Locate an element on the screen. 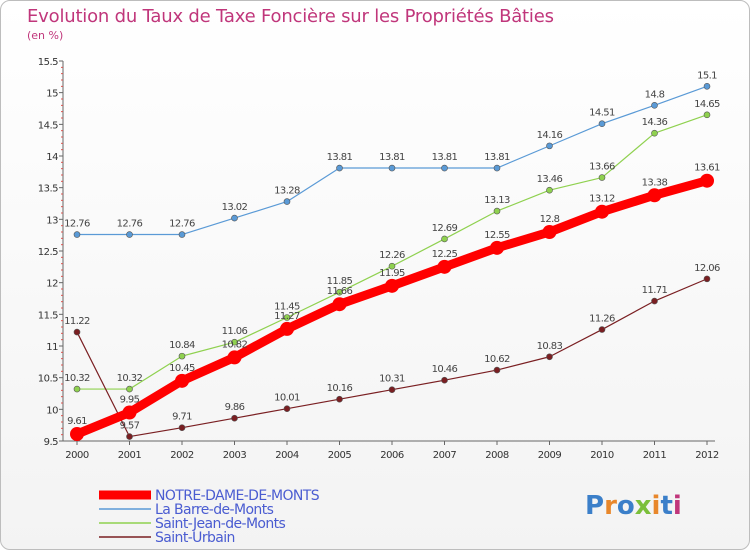 The width and height of the screenshot is (750, 550). y-tick-label: 14 is located at coordinates (52, 157).